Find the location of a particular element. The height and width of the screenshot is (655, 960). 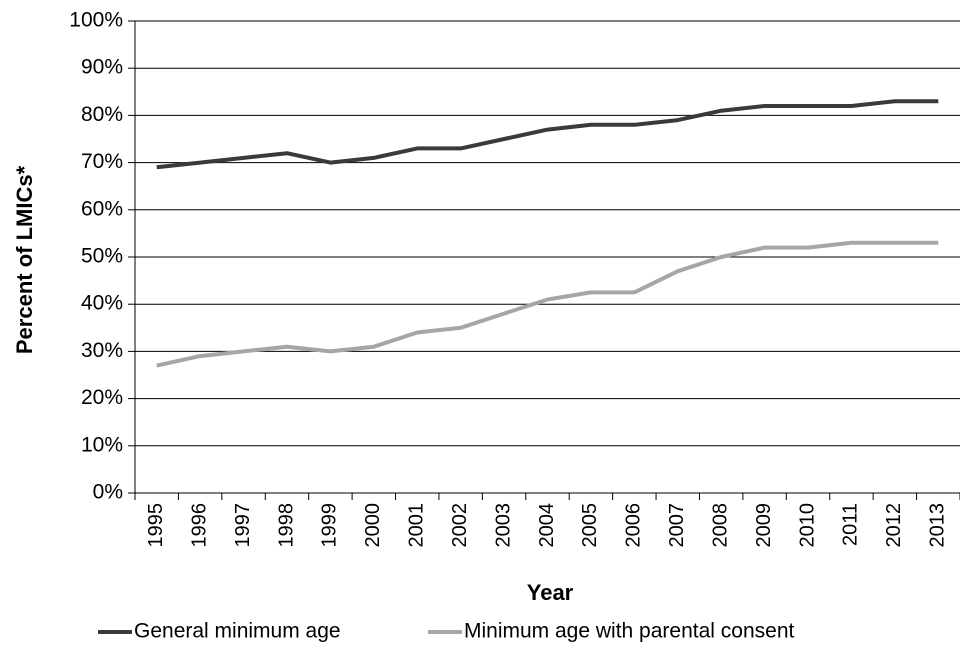

y-tick-labels: 0% 10% 20% 30% 40% 50% 60% 70% 80% 90% 100% is located at coordinates (96, 256).